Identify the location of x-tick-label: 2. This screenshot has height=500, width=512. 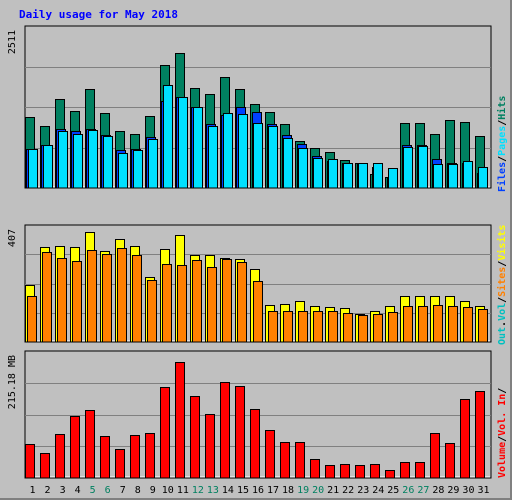
(48, 490).